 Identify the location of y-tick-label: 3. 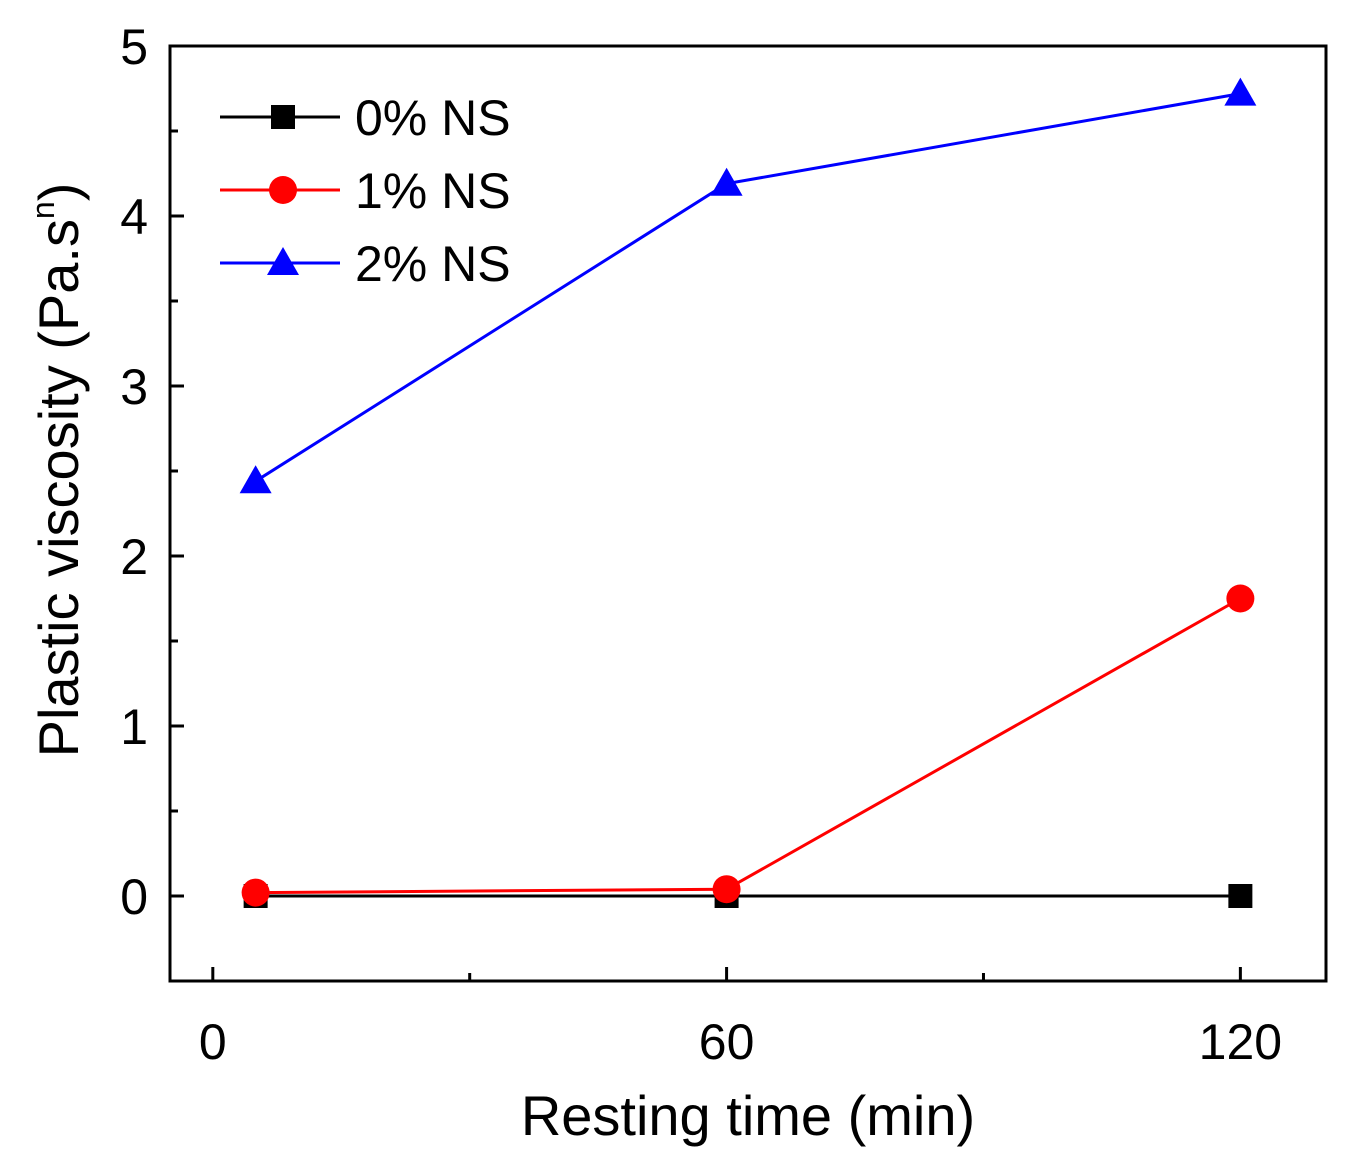
(134, 387).